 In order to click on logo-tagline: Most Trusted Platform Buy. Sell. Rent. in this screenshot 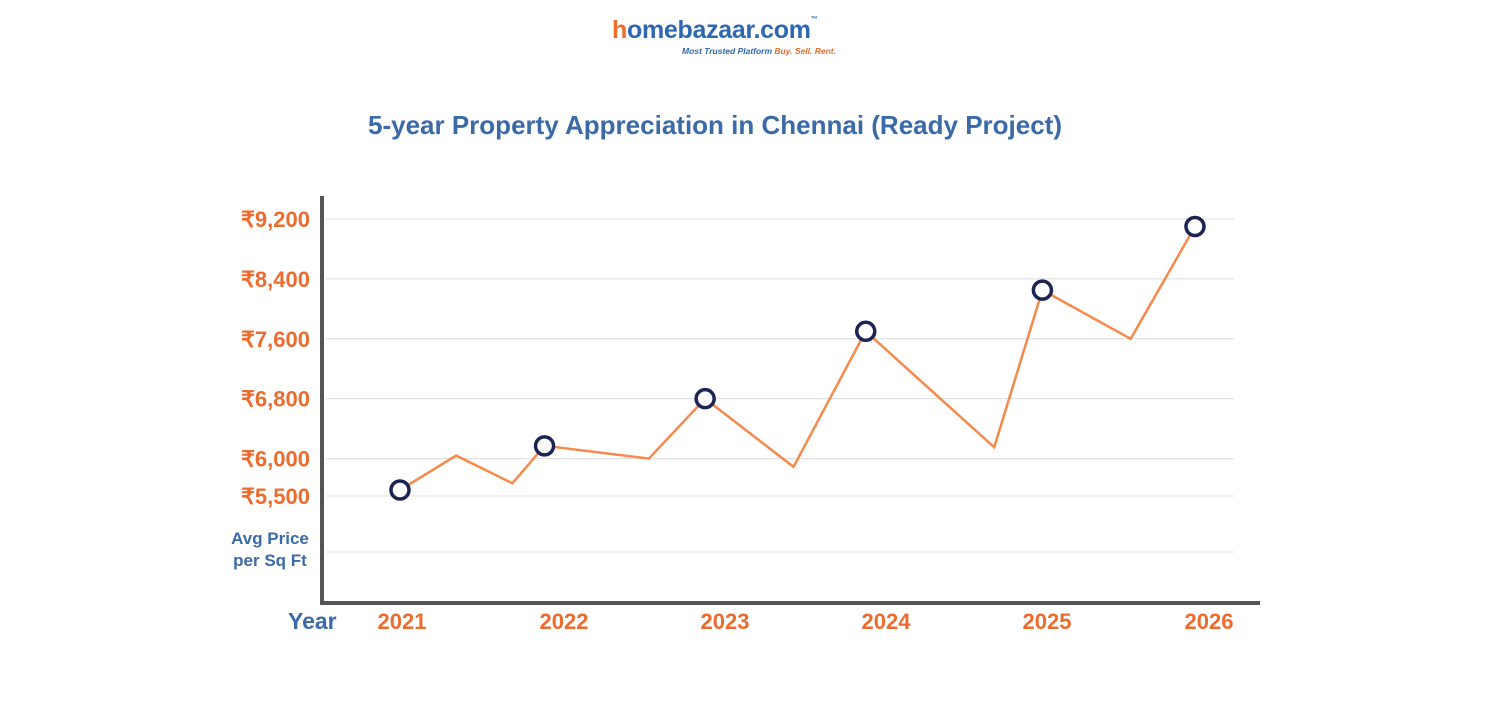, I will do `click(759, 51)`.